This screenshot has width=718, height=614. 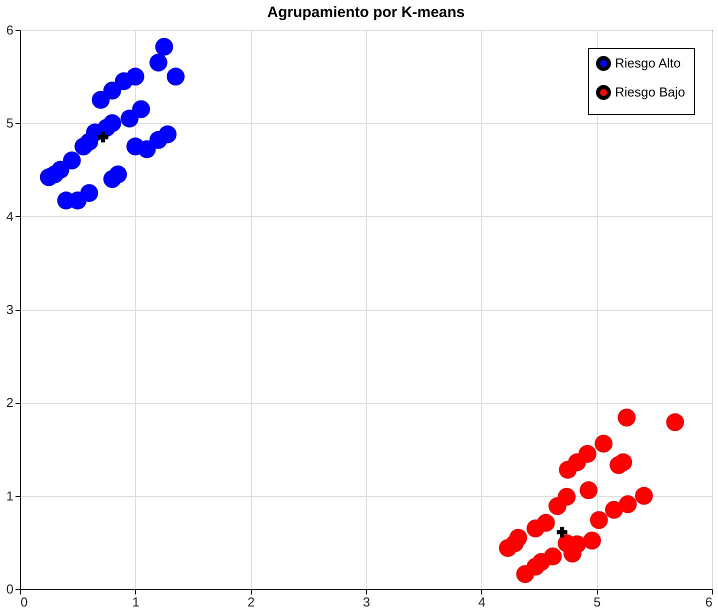 I want to click on chart-title: Agrupamiento por K-means, so click(x=366, y=12).